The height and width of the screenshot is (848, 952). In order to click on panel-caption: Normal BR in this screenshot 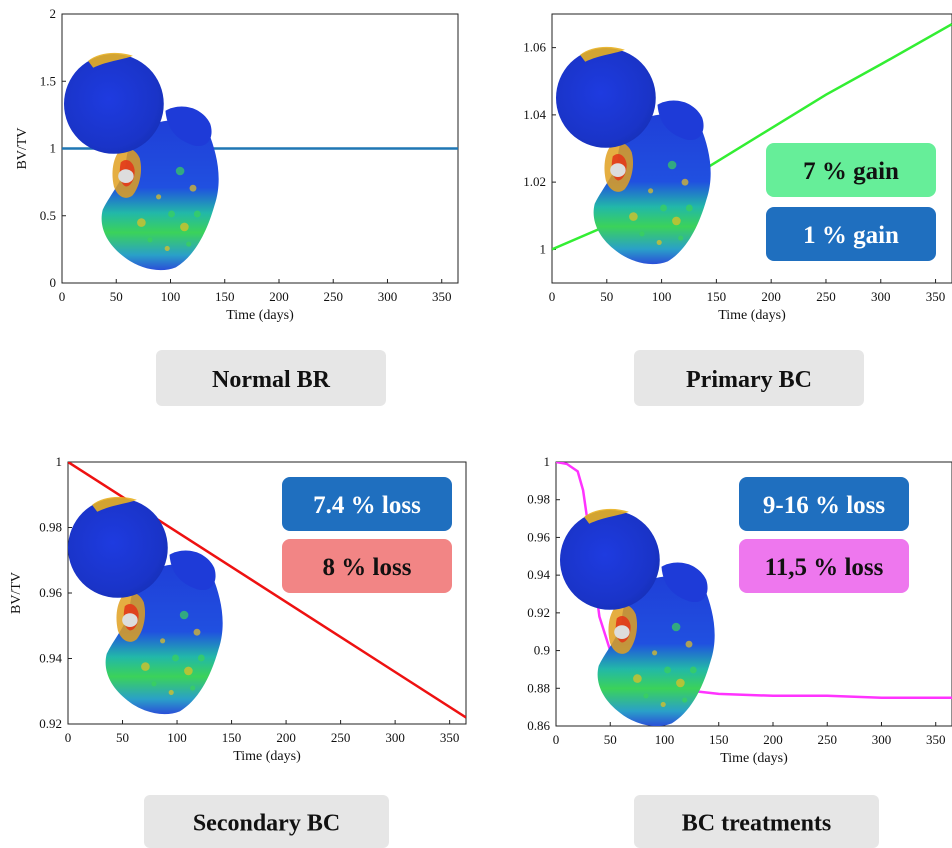, I will do `click(271, 378)`.